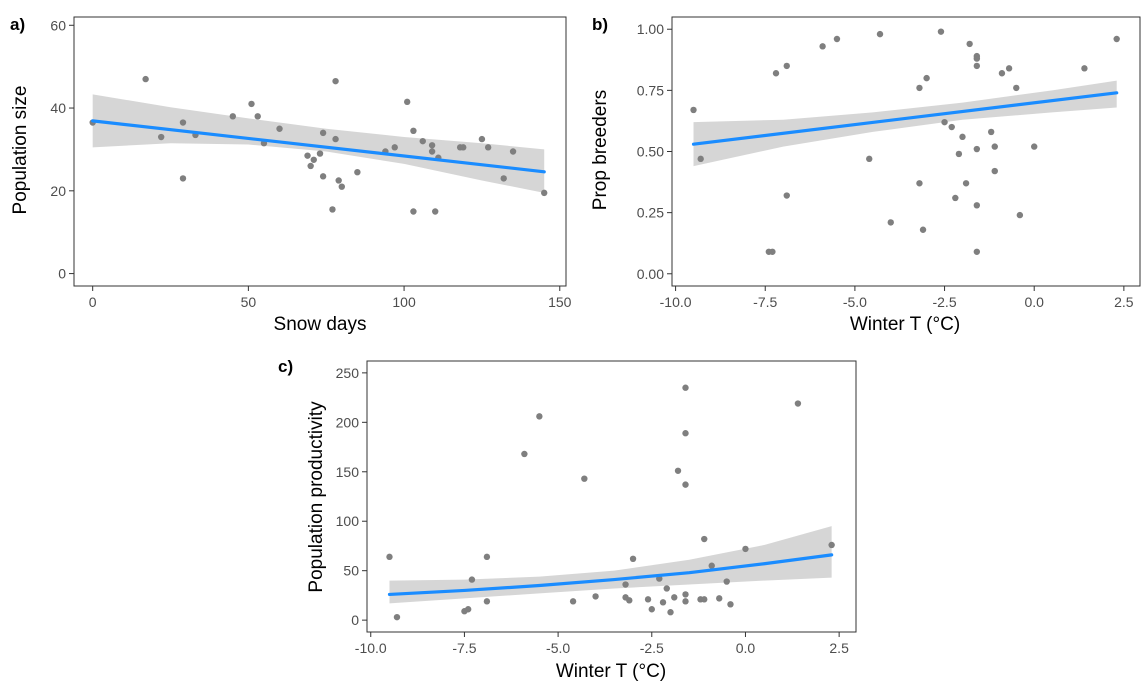  What do you see at coordinates (905, 118) in the screenshot?
I see `panel-b-fit-line` at bounding box center [905, 118].